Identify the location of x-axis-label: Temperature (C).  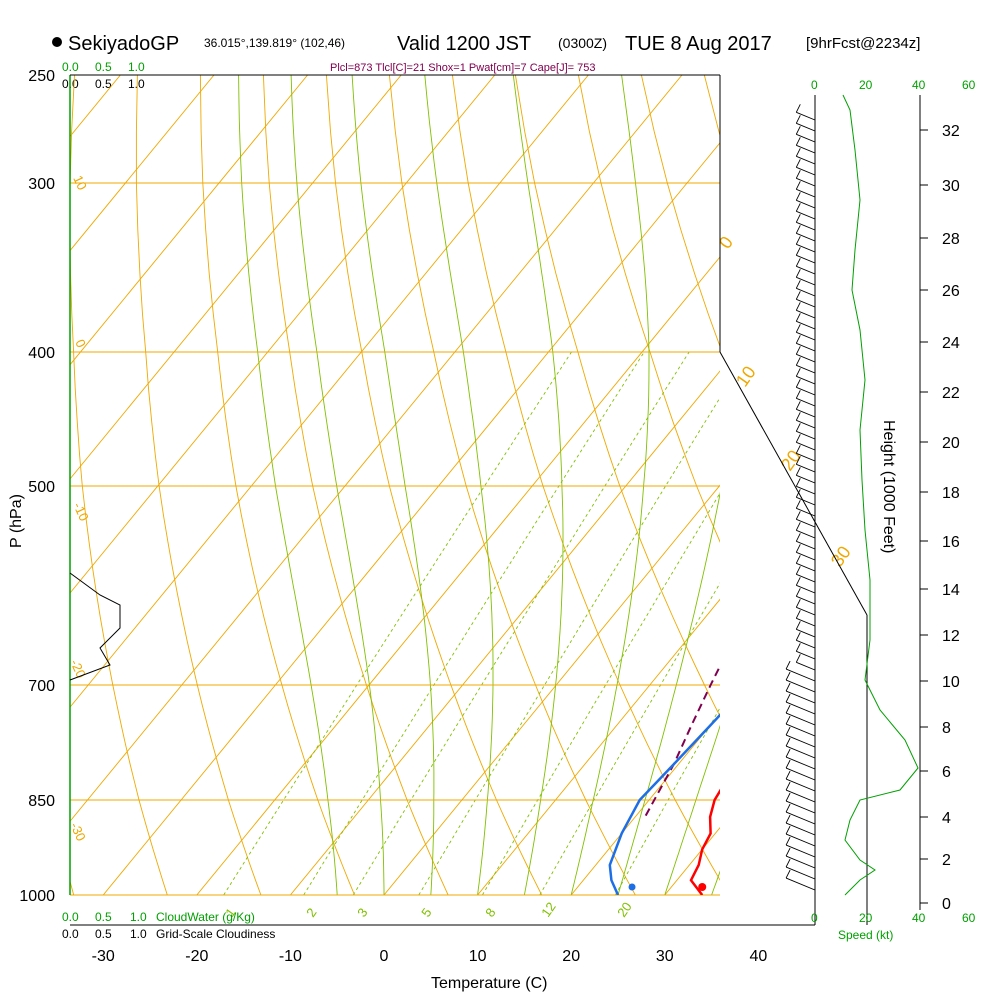
(489, 983).